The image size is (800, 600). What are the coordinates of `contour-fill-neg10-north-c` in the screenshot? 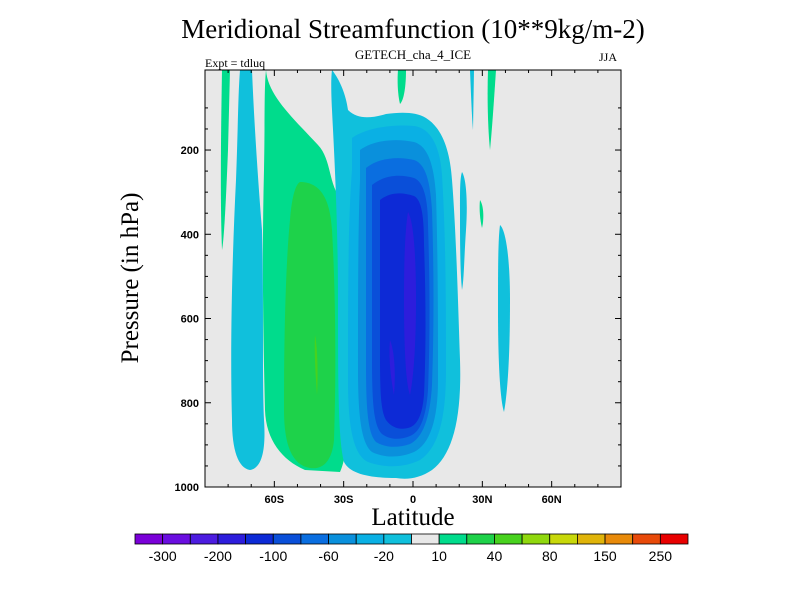 It's located at (472, 100).